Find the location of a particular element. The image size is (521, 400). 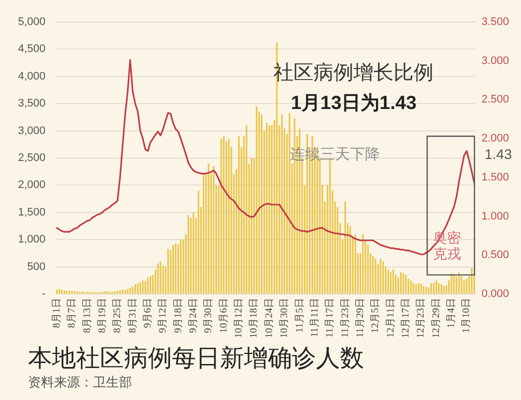

y2-tick-label: 3.500 is located at coordinates (495, 22).